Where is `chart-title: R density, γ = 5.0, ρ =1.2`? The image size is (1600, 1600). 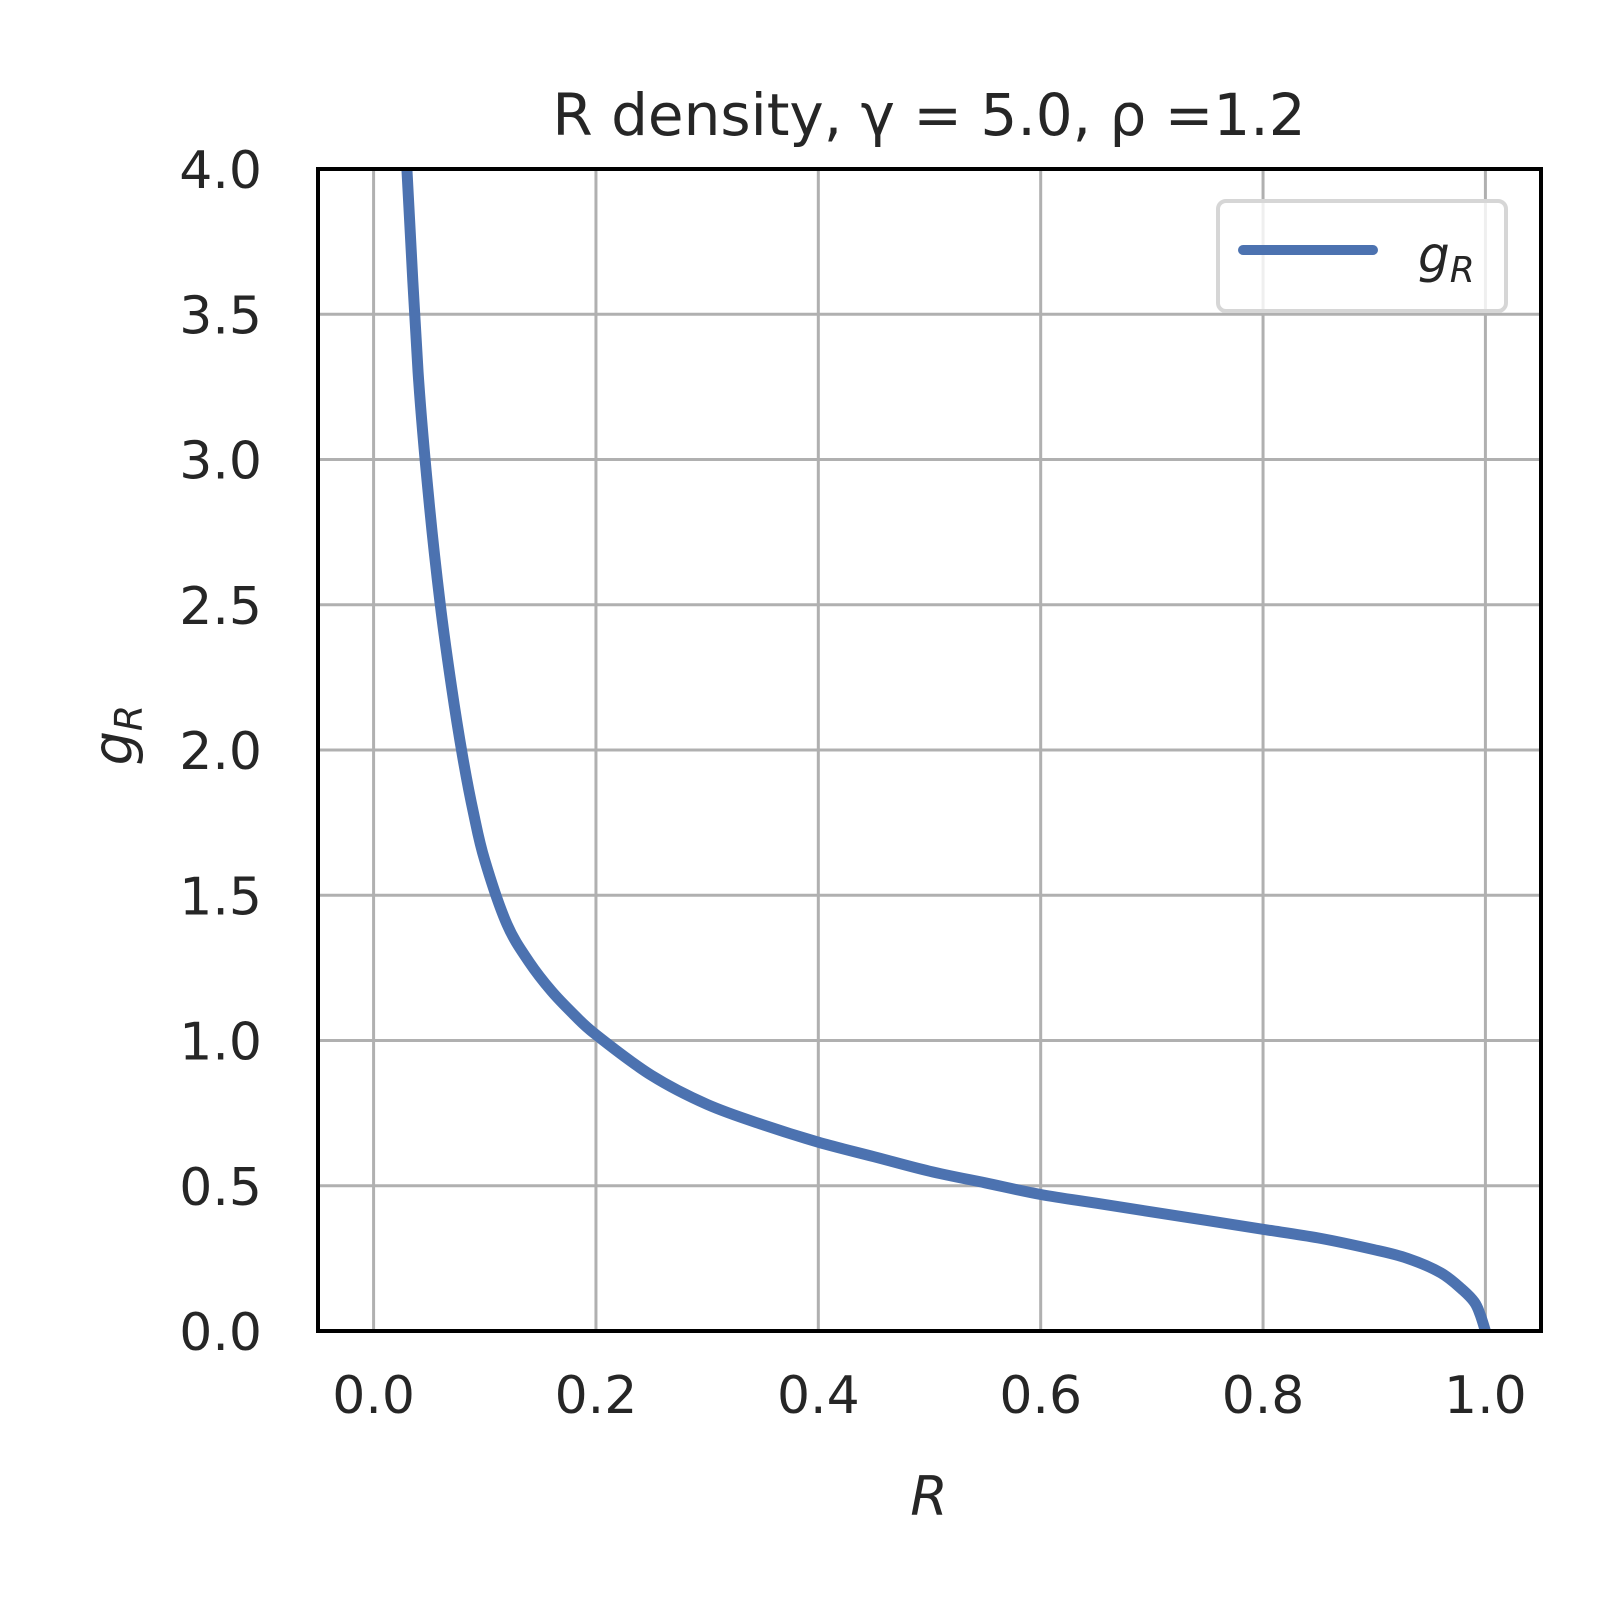
chart-title: R density, γ = 5.0, ρ =1.2 is located at coordinates (928, 115).